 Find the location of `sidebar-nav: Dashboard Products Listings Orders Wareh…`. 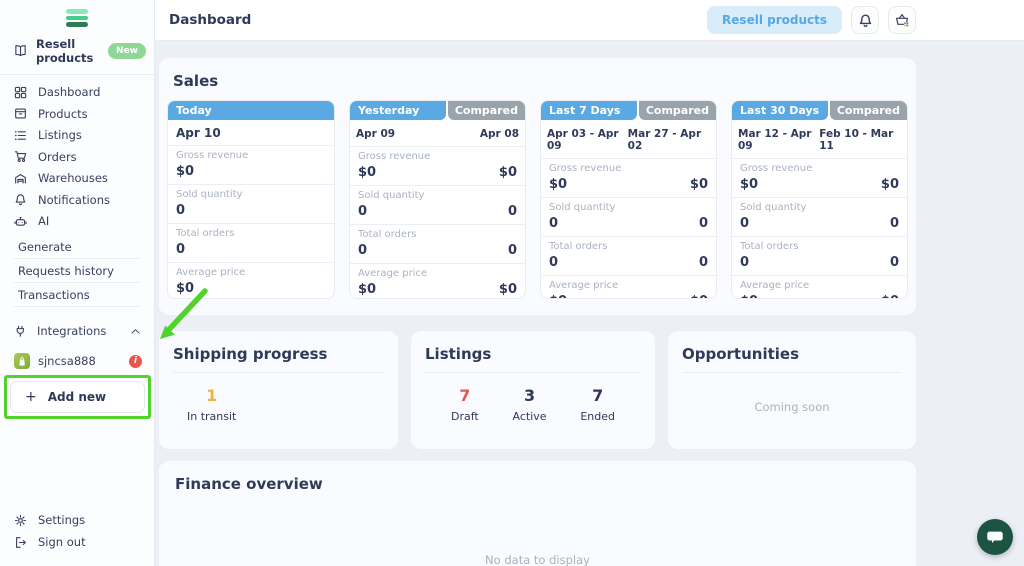

sidebar-nav: Dashboard Products Listings Orders Wareh… is located at coordinates (77, 154).